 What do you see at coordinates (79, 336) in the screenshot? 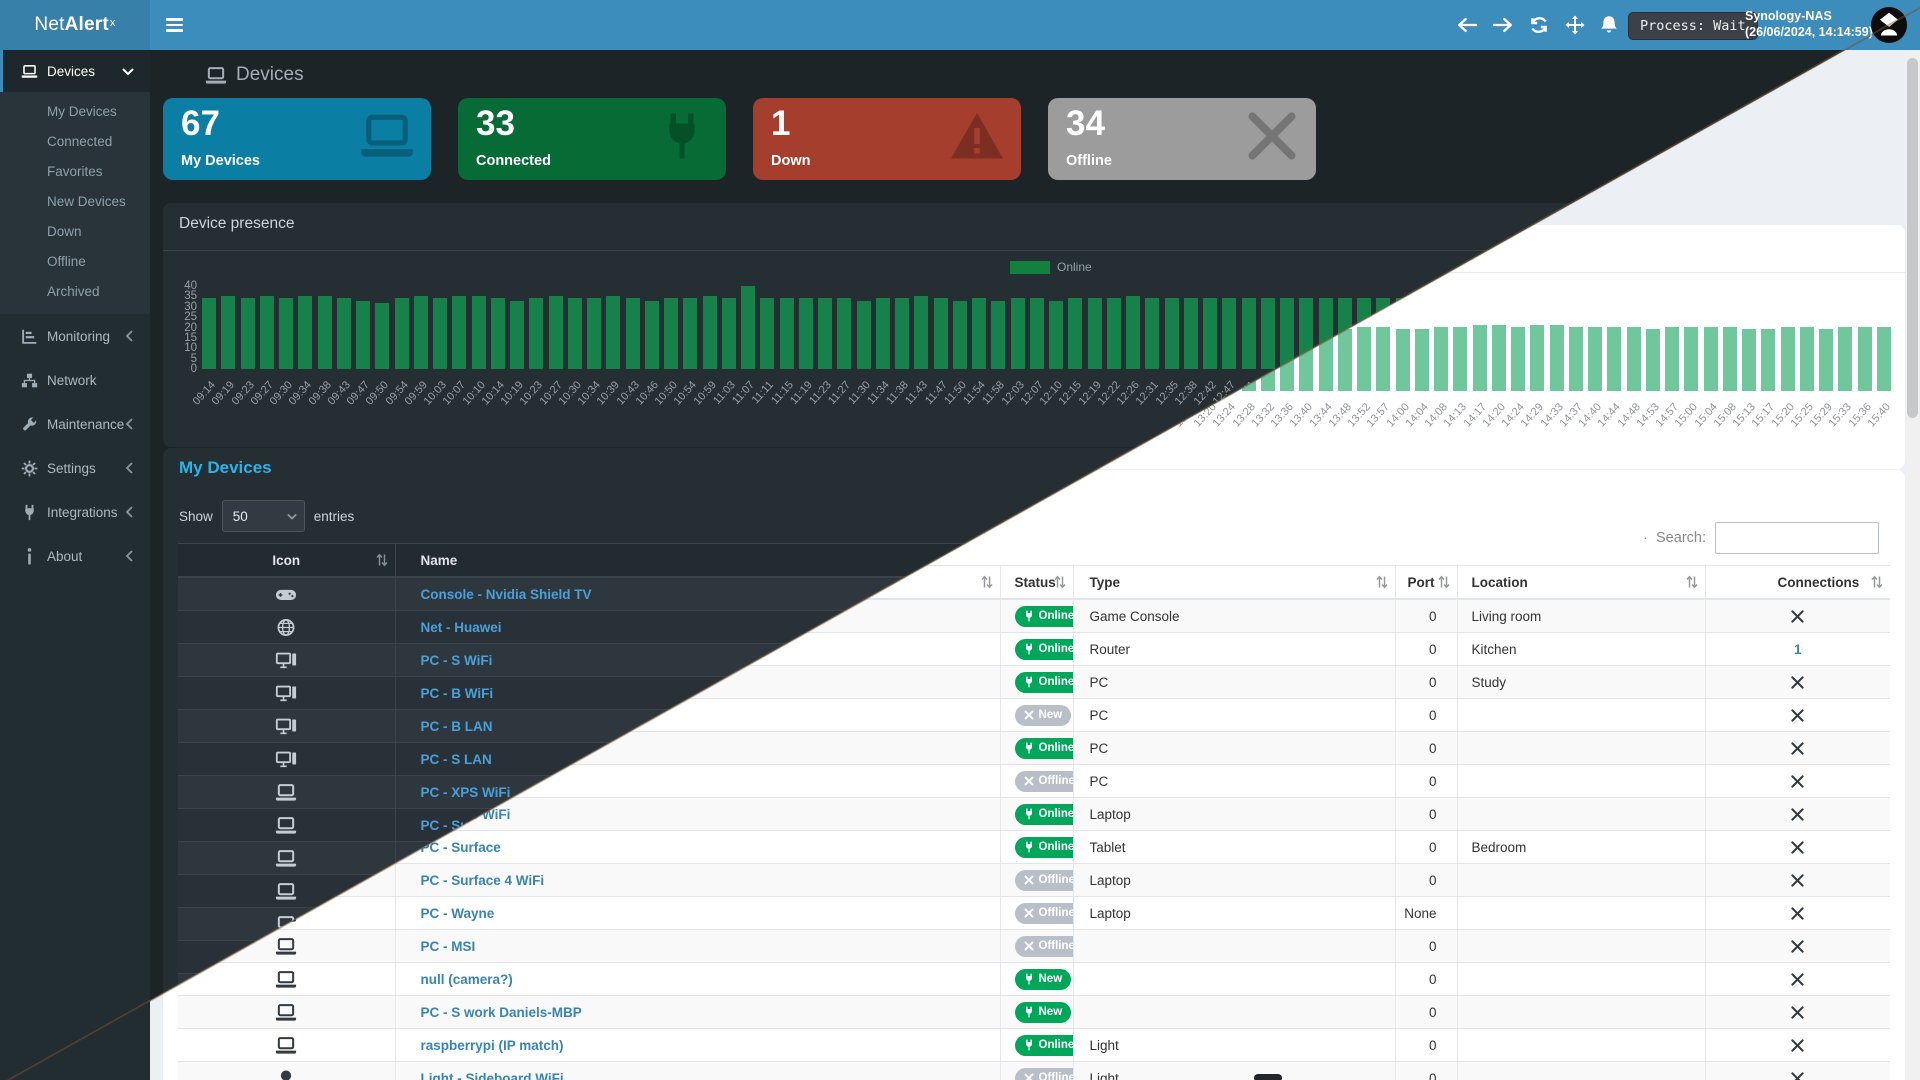
I see `sidebar-item-label: Monitoring` at bounding box center [79, 336].